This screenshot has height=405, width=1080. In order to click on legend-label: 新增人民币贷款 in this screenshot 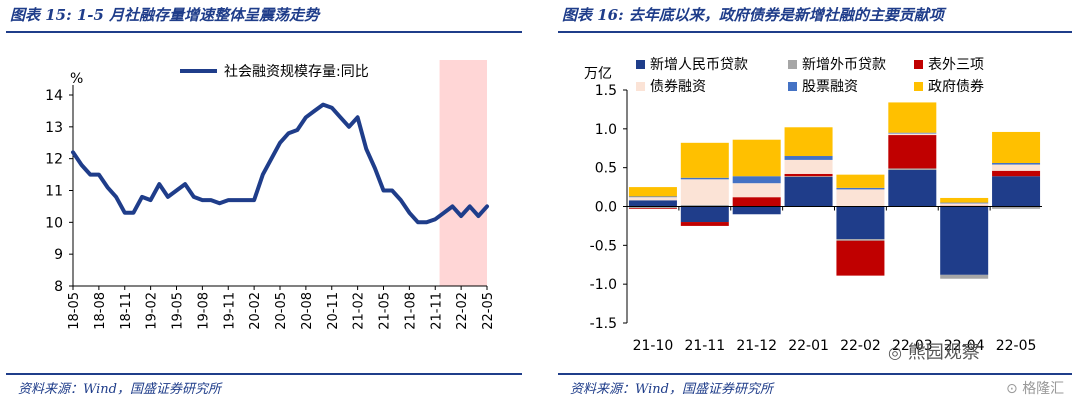, I will do `click(699, 65)`.